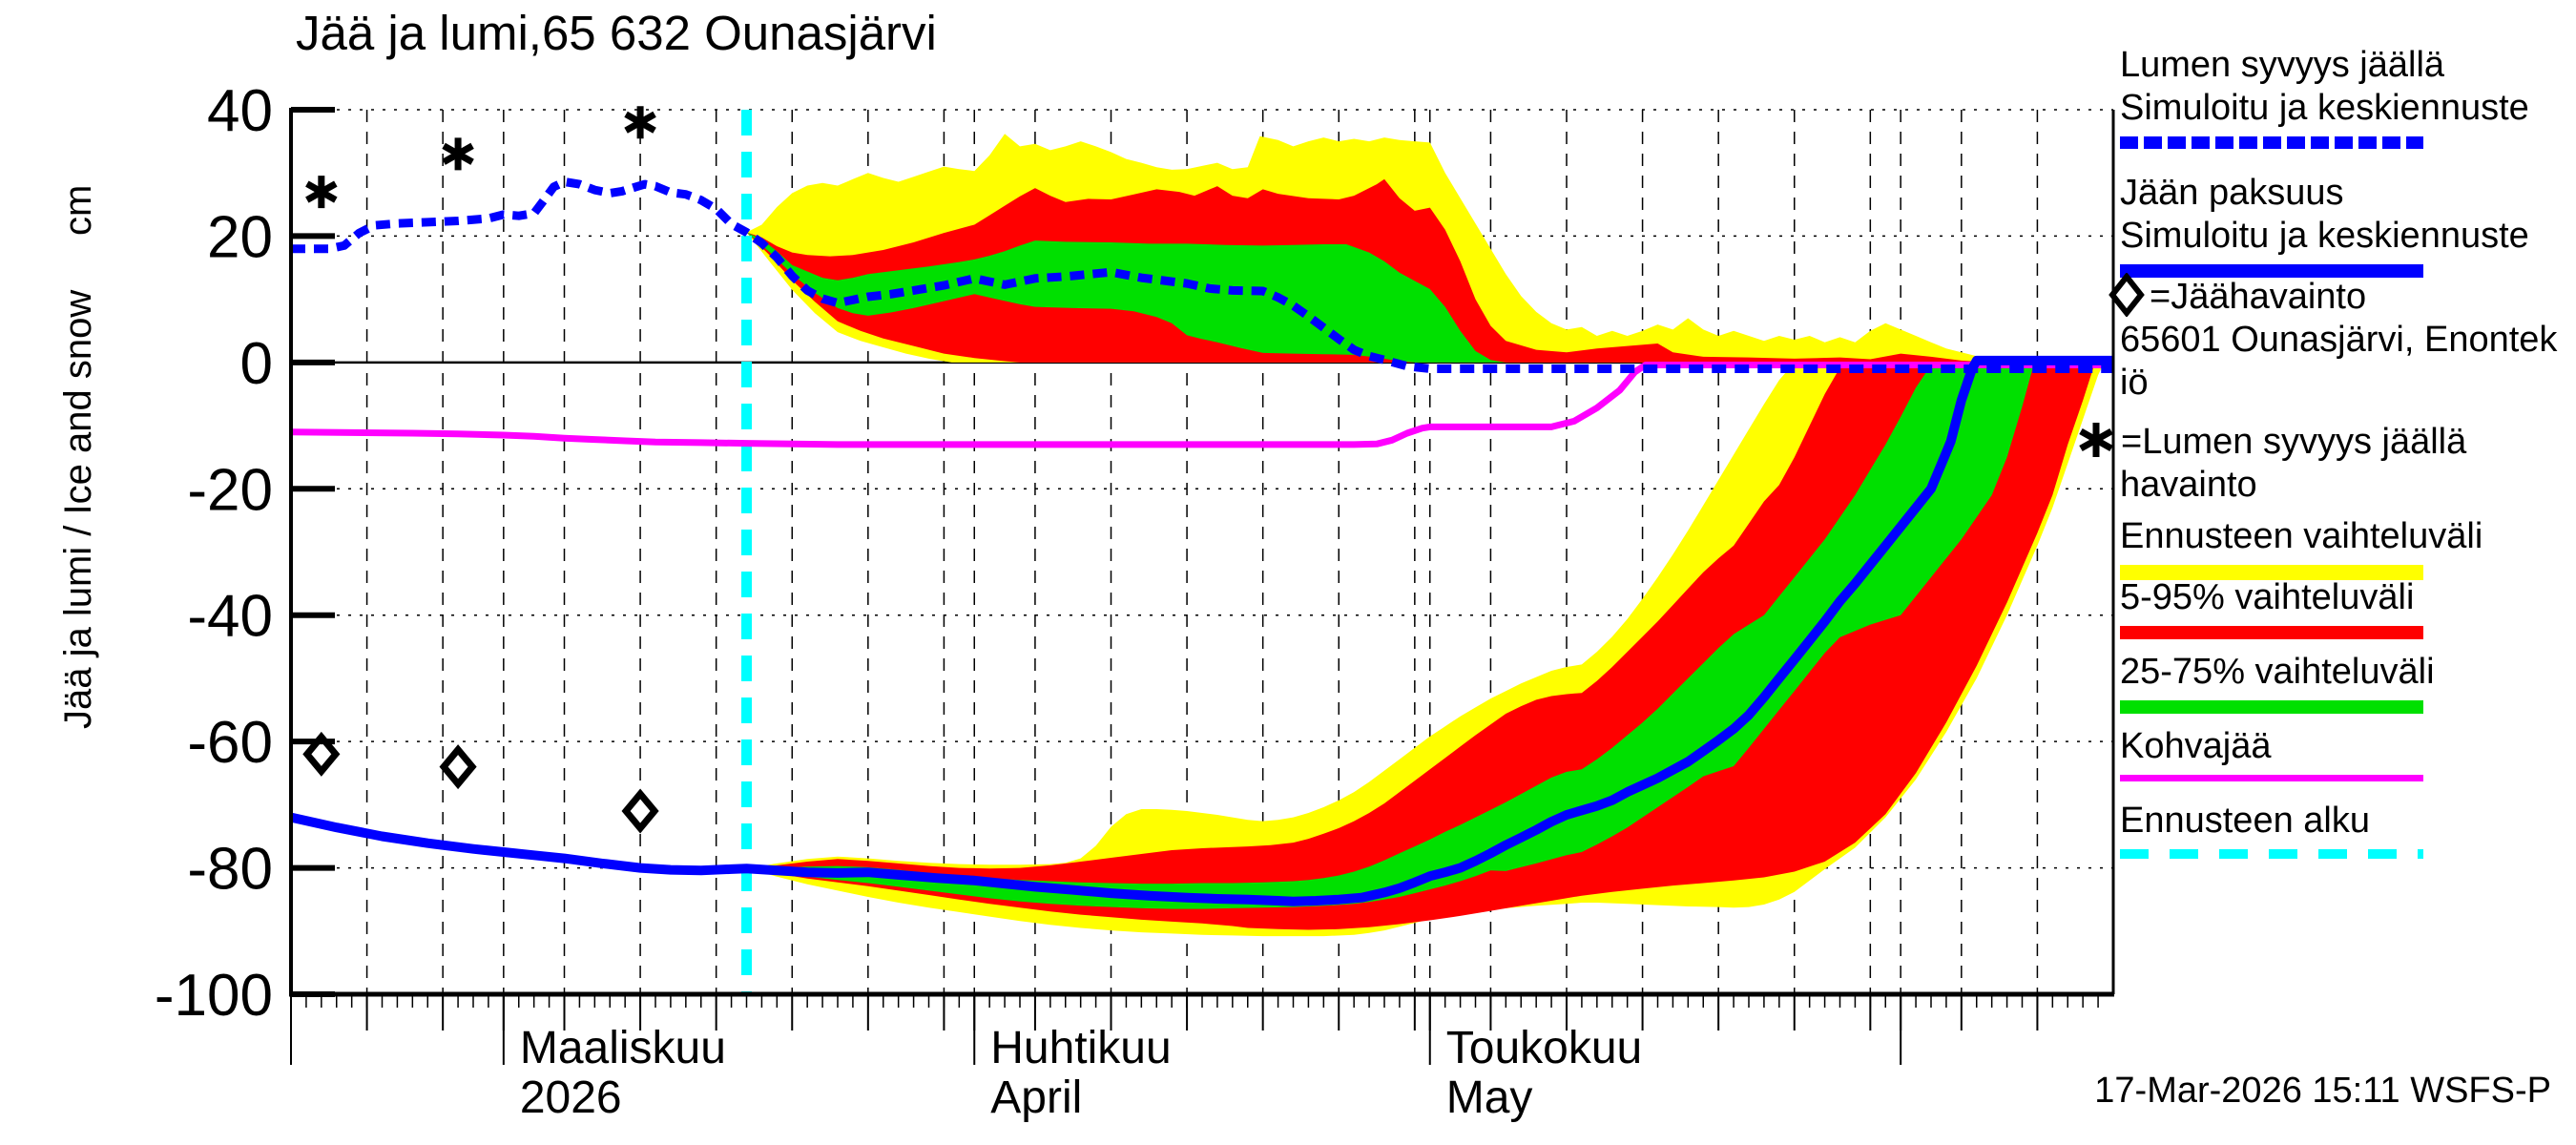  Describe the element at coordinates (2277, 672) in the screenshot. I see `legend-label: 25-75% vaihteluväli` at that location.